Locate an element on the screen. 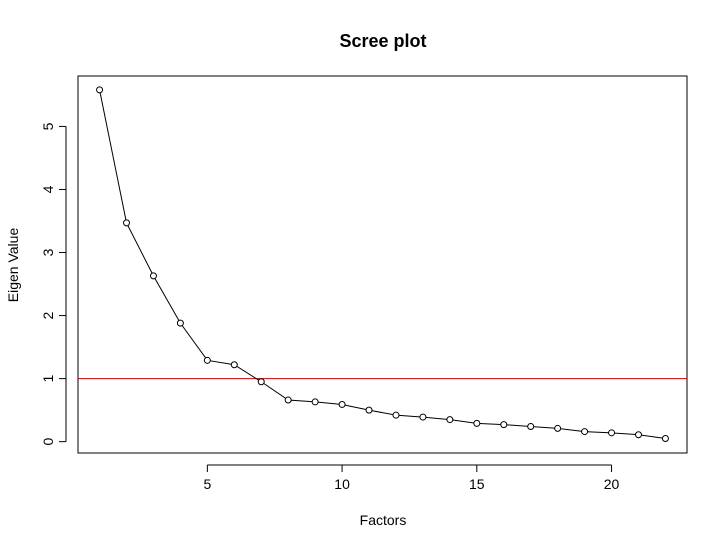 This screenshot has height=550, width=728. y-axis-label: Eigen Value is located at coordinates (13, 265).